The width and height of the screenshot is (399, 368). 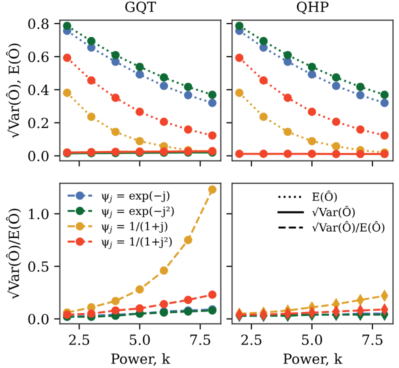 What do you see at coordinates (38, 57) in the screenshot?
I see `y-tick-label: 0.6` at bounding box center [38, 57].